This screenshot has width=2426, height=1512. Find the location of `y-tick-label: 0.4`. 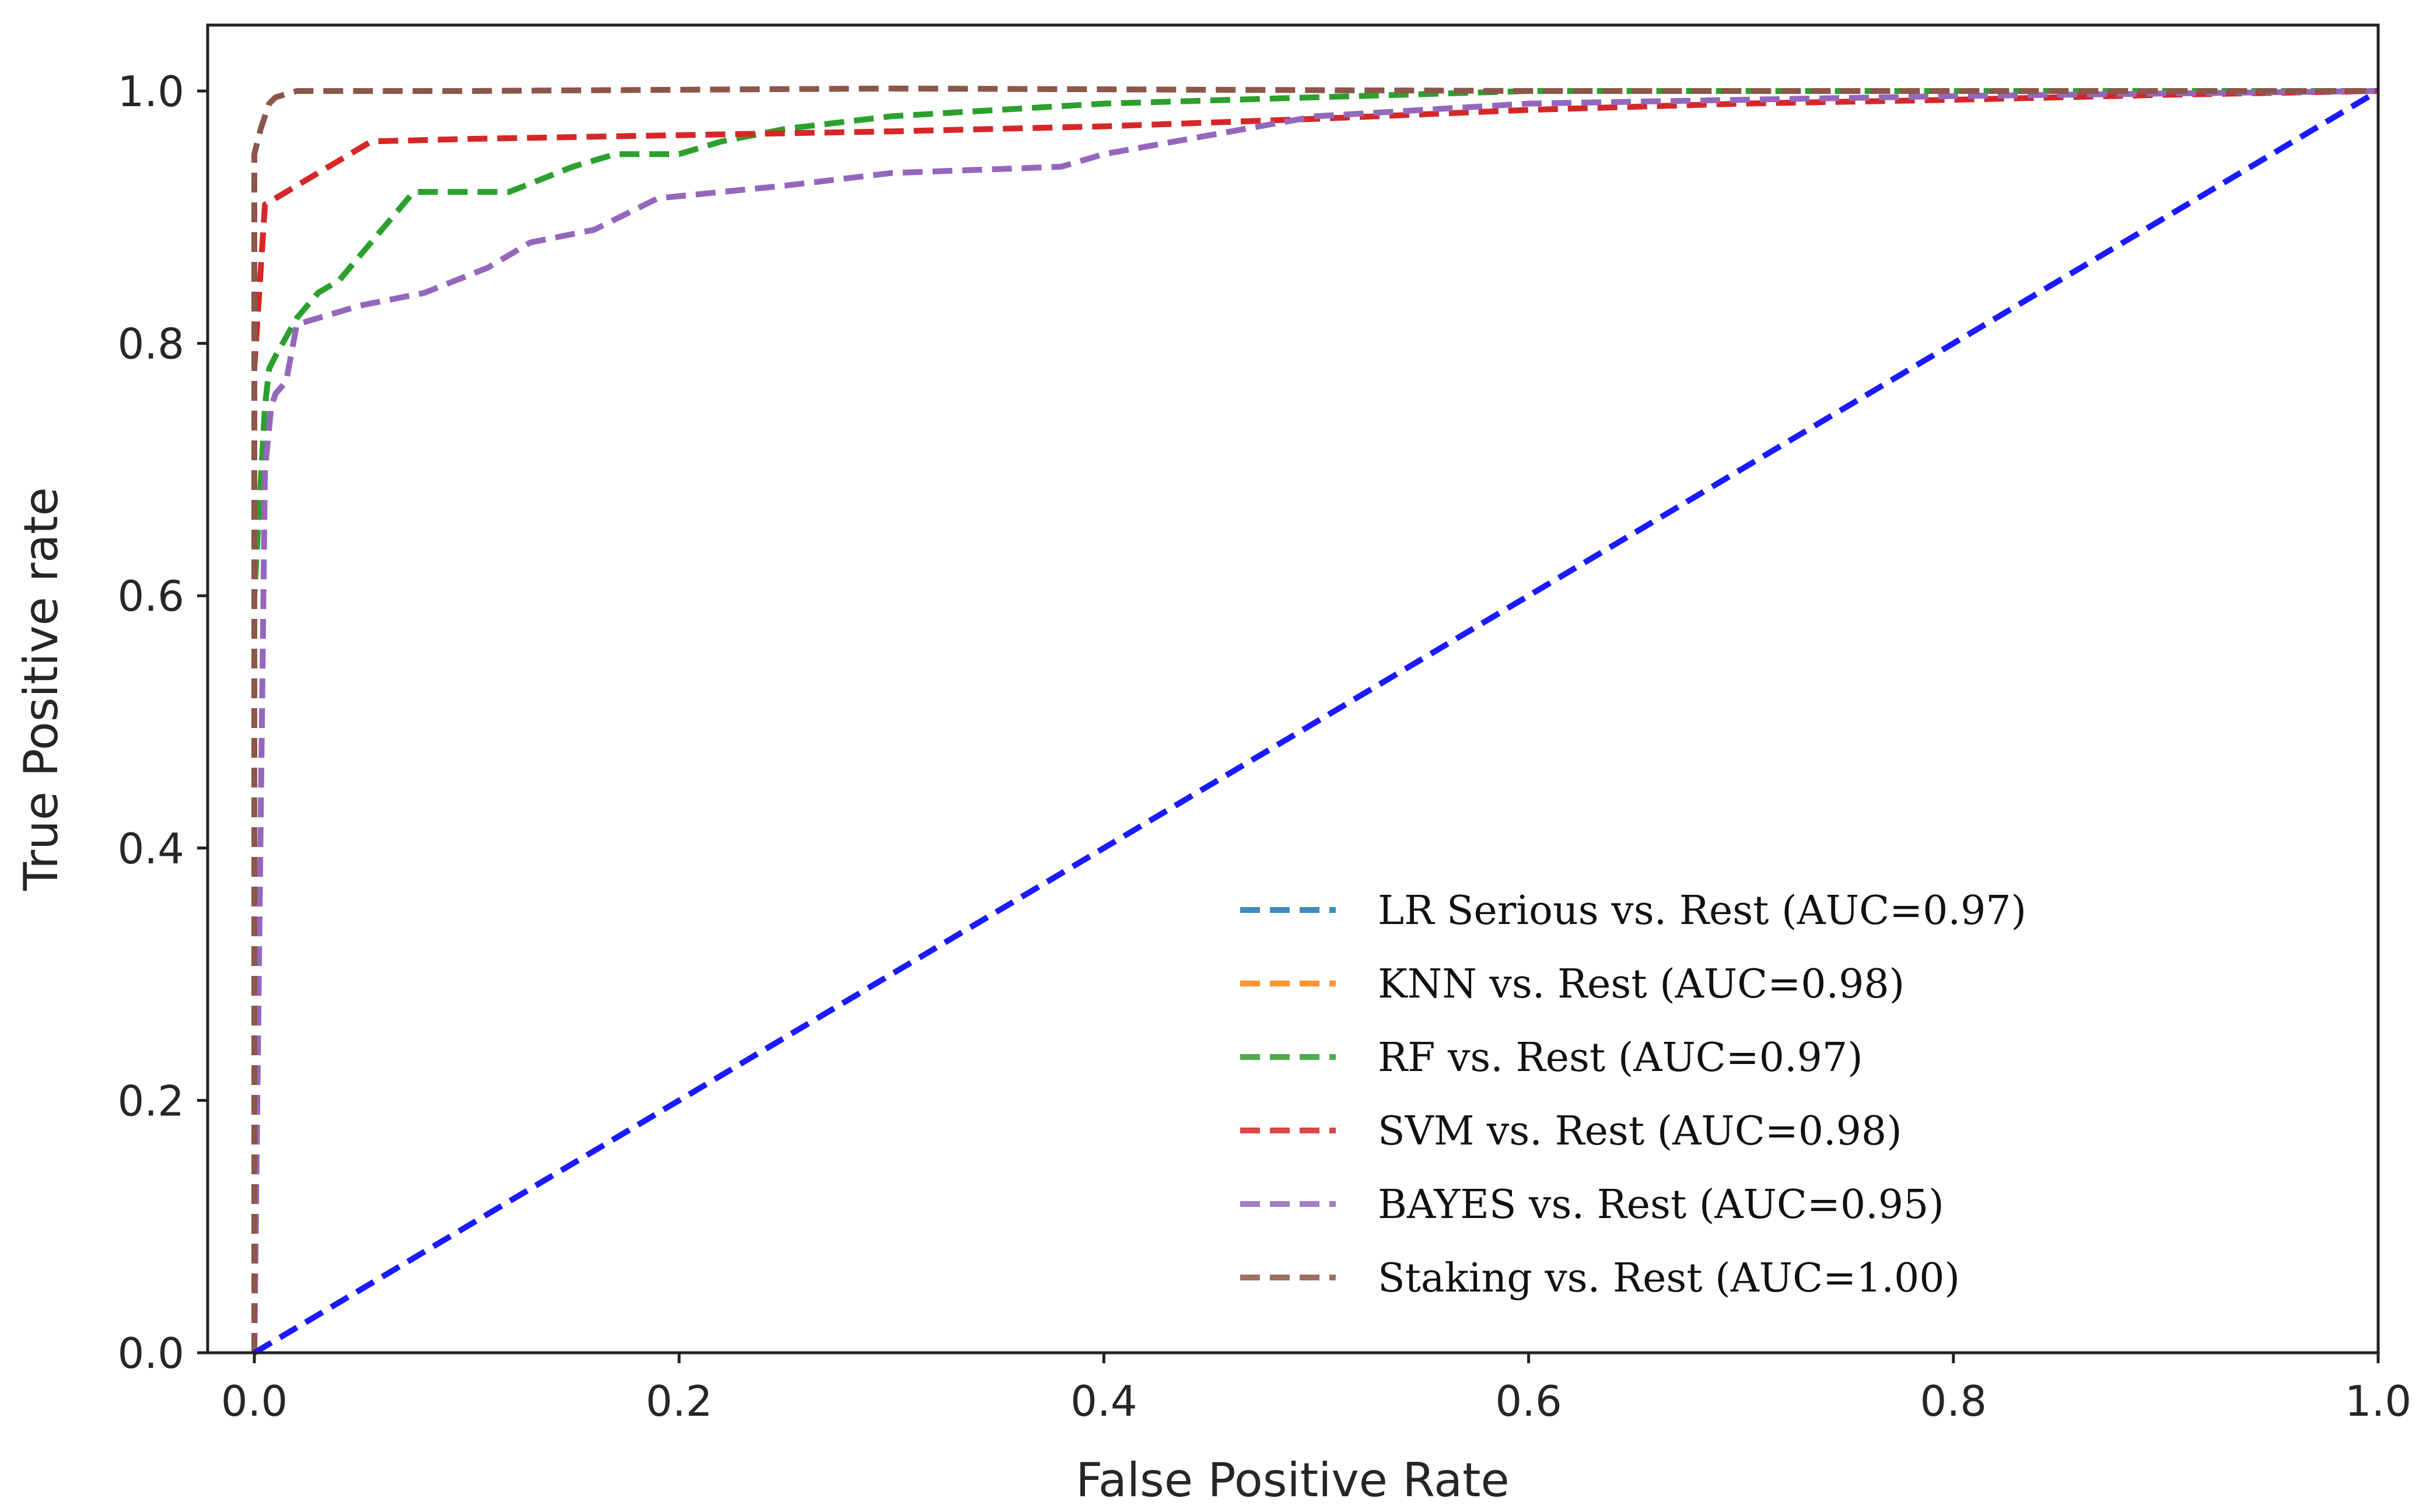

y-tick-label: 0.4 is located at coordinates (151, 848).